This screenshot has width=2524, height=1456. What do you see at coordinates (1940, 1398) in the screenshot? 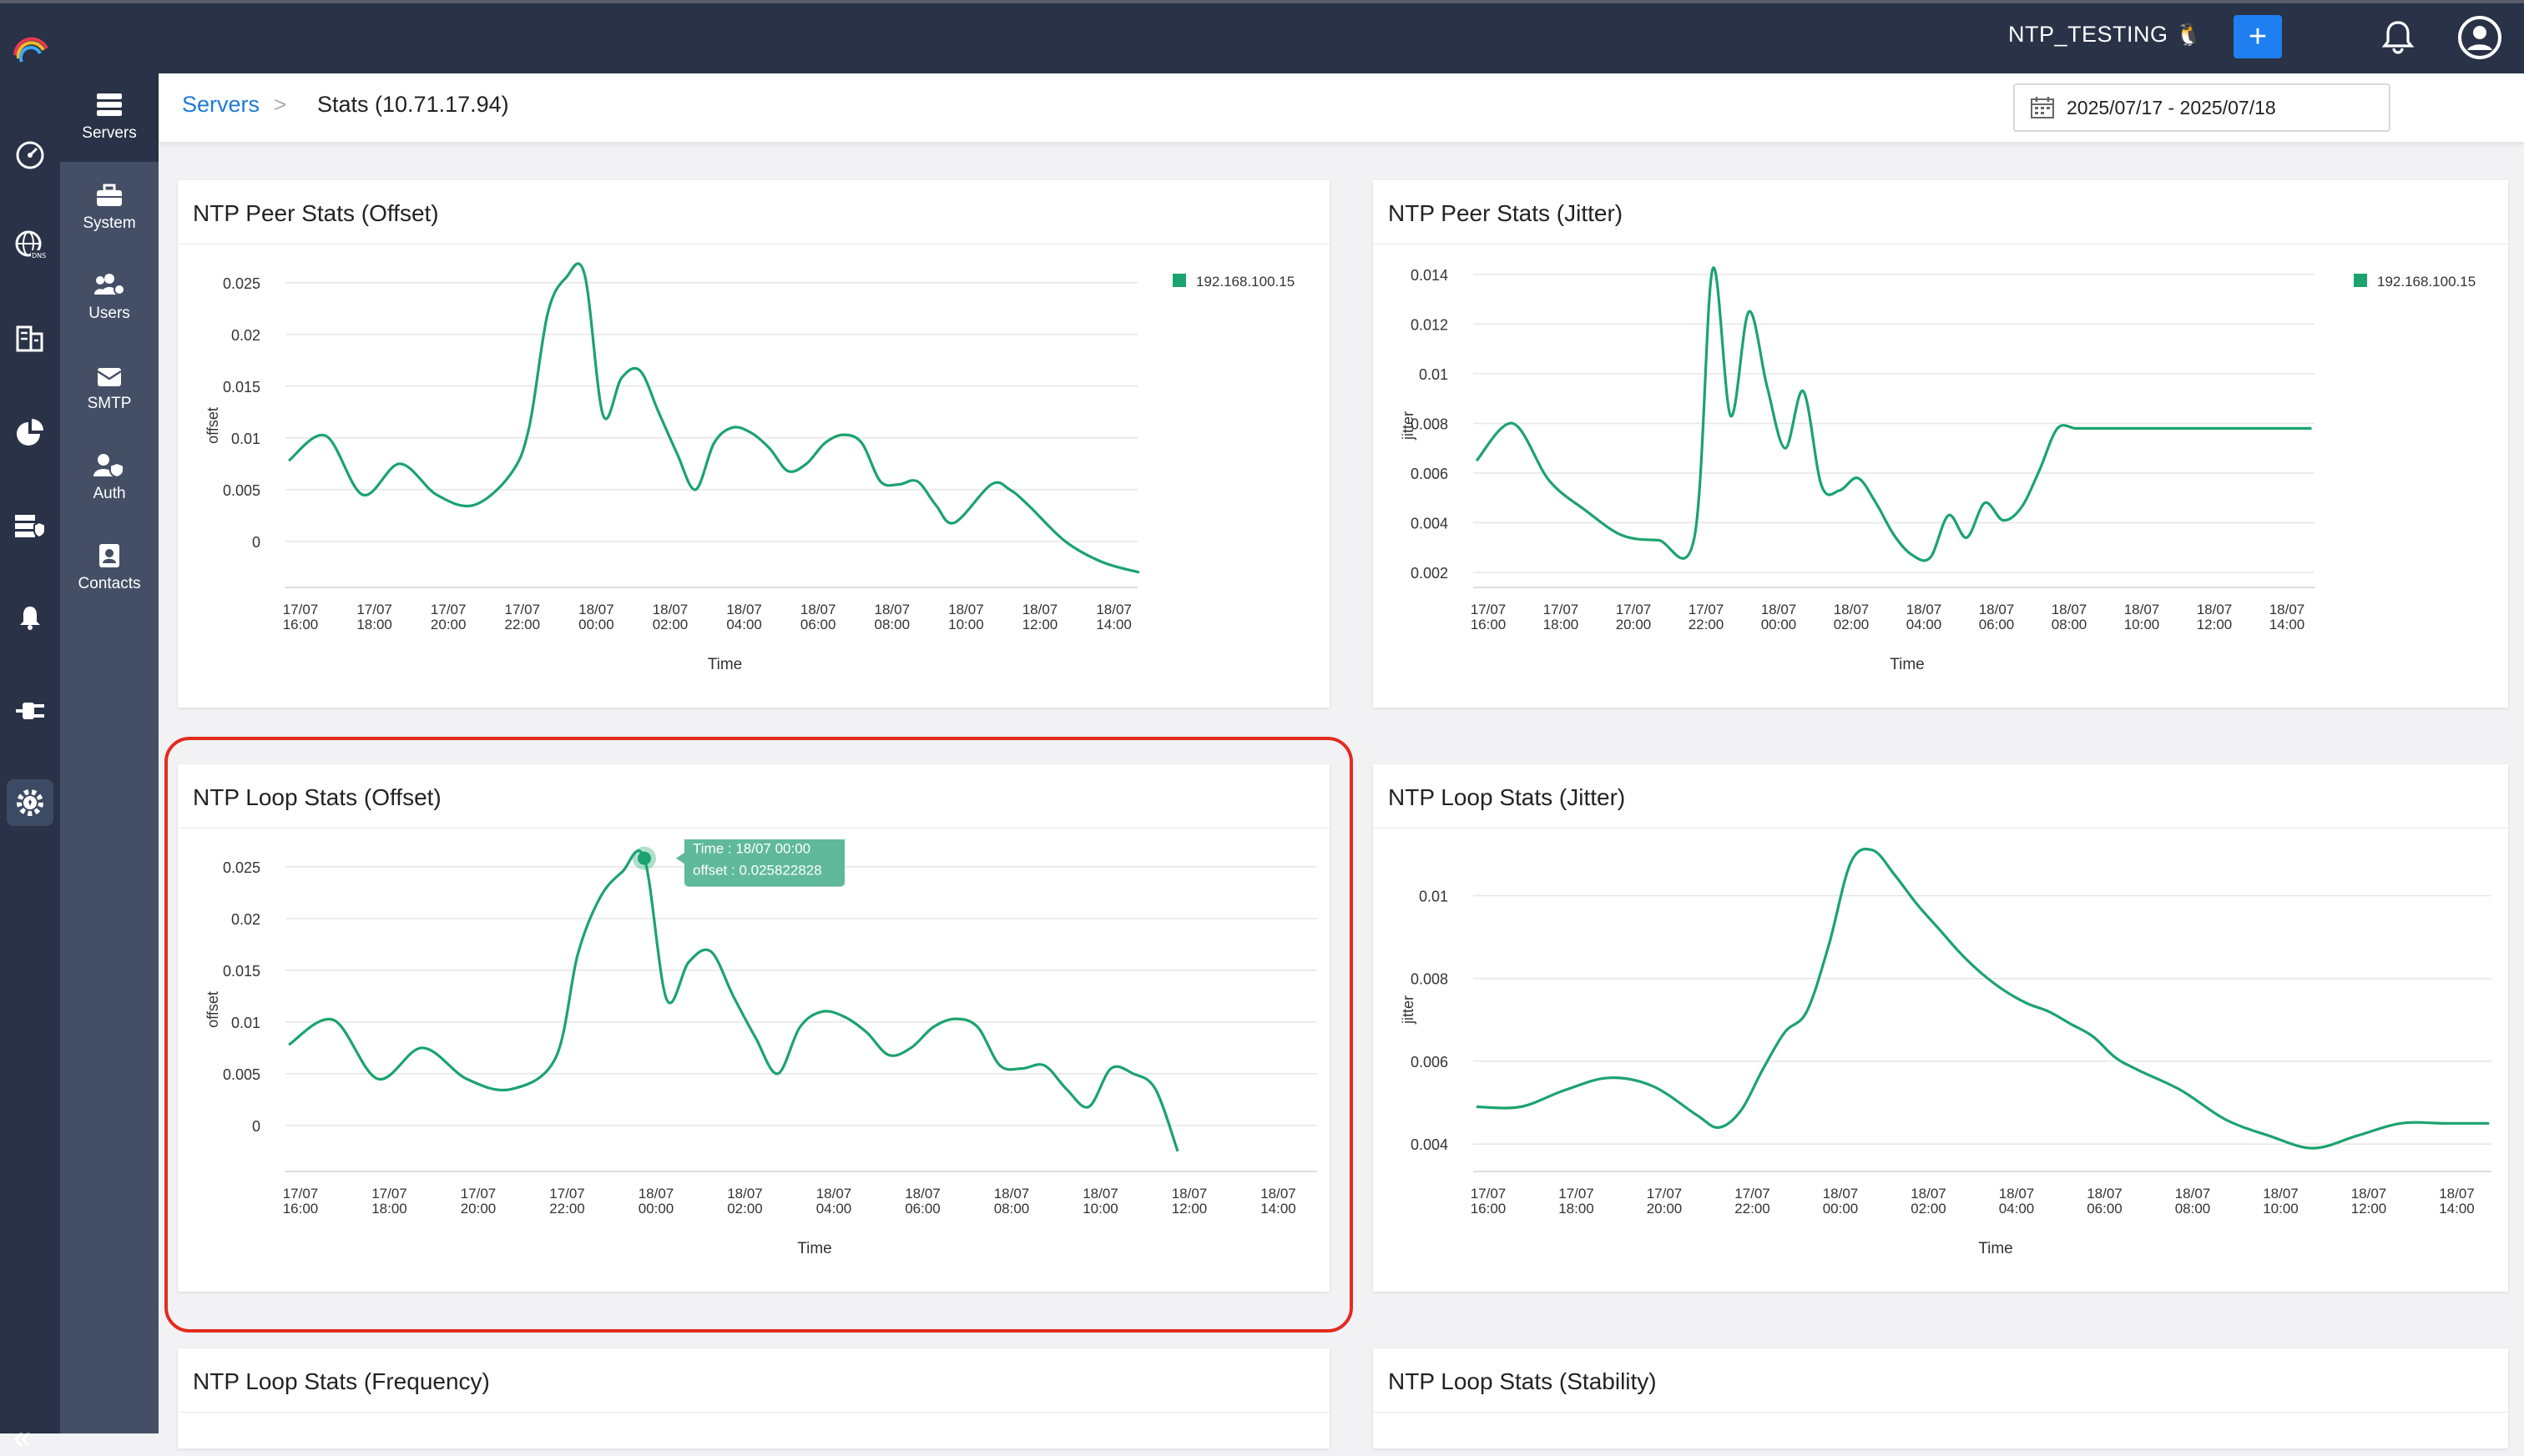
I see `card-loop-stability: NTP Loop Stats (Stability)` at bounding box center [1940, 1398].